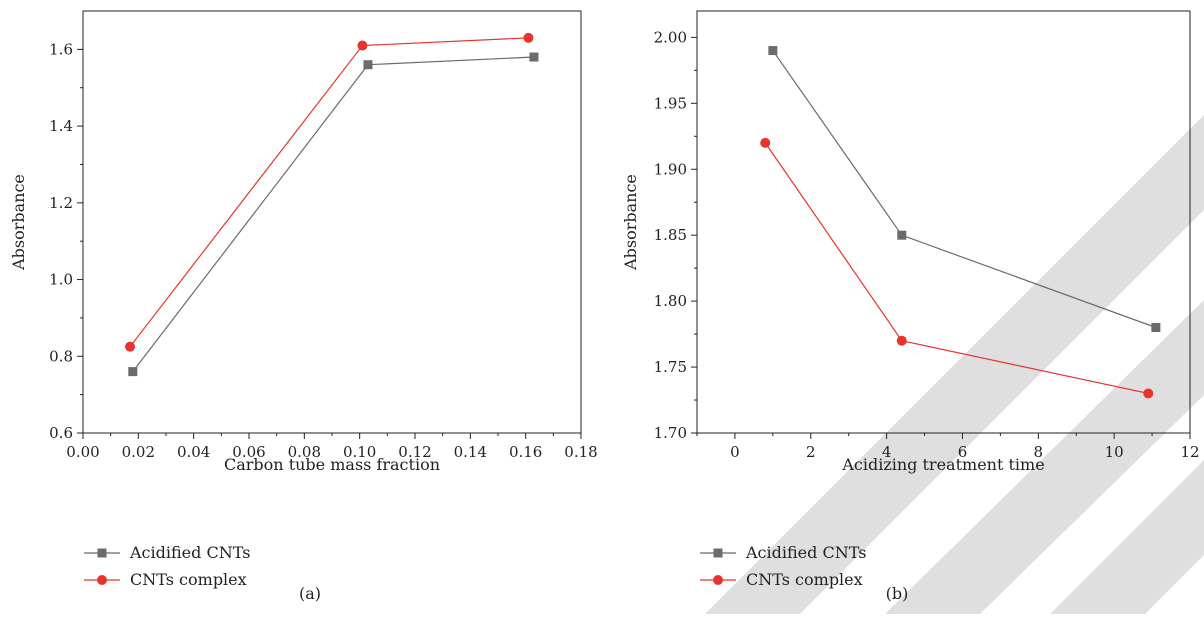 Image resolution: width=1204 pixels, height=619 pixels. I want to click on y-tick-label: 0.6, so click(61, 433).